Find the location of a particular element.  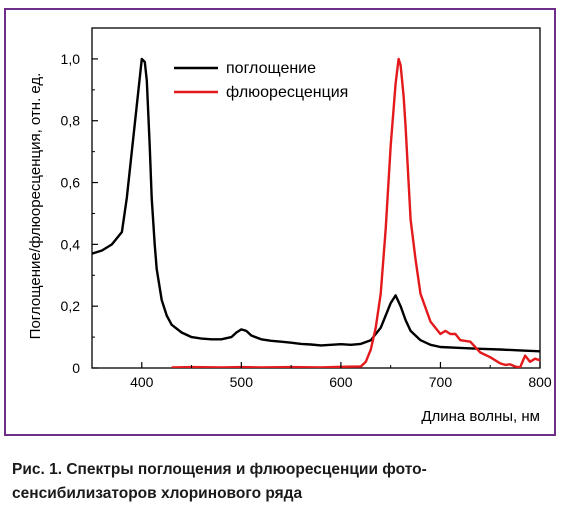

x-tick-label: 600 is located at coordinates (341, 382).